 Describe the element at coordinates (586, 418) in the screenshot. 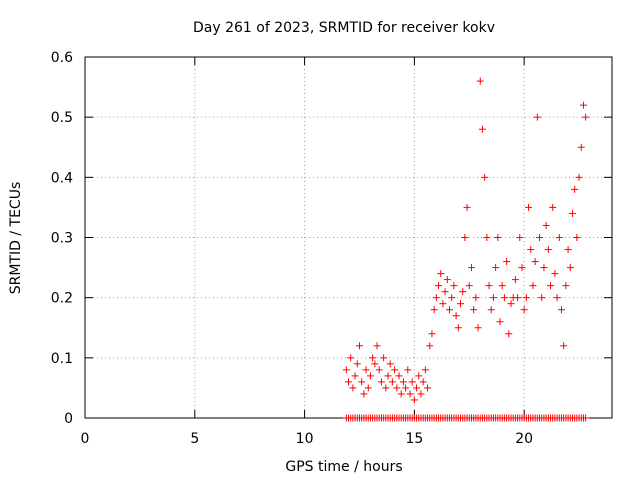

I see `data-point-zero` at that location.